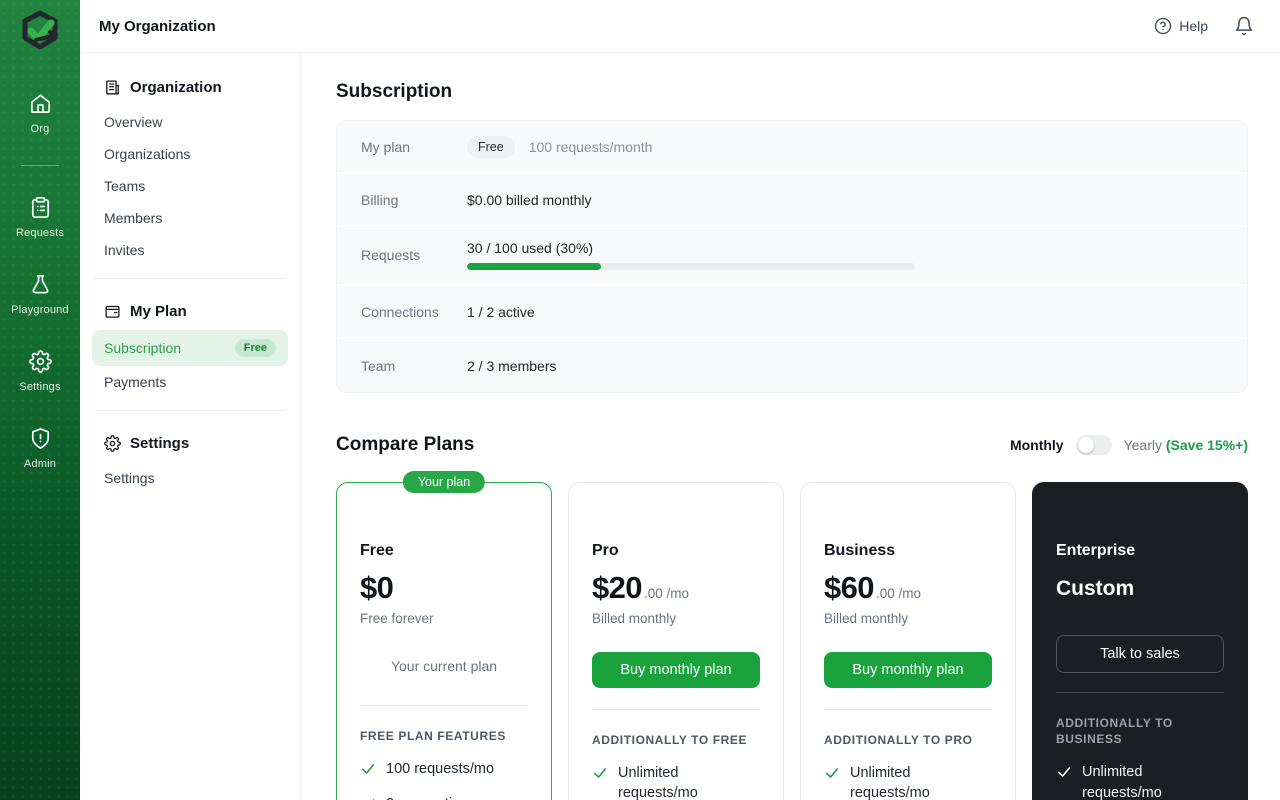 The image size is (1280, 800). I want to click on sidebar-section-settings: Settings, so click(190, 442).